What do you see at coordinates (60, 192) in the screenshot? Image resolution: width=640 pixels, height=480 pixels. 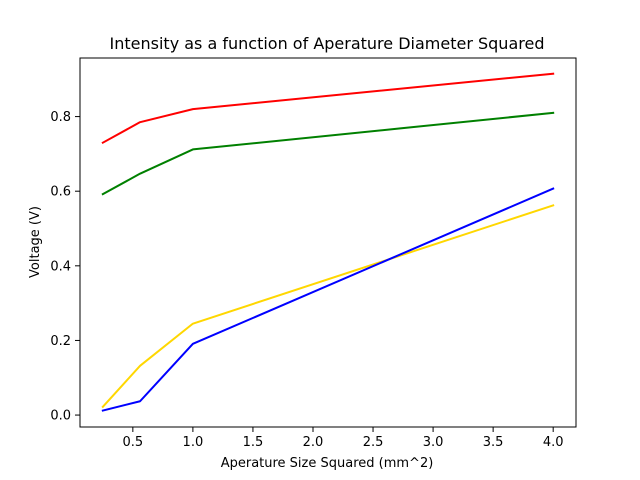 I see `y-tick-label: 0.6` at bounding box center [60, 192].